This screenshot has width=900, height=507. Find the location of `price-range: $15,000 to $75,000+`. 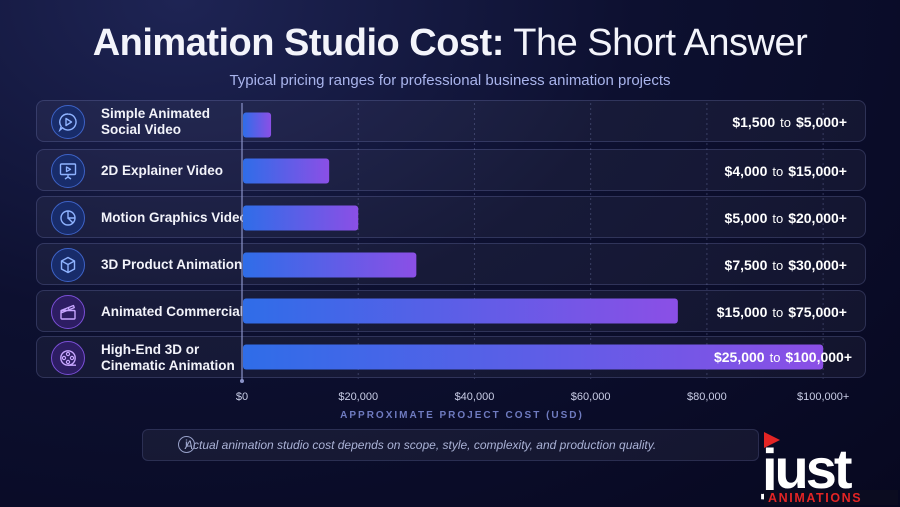

price-range: $15,000 to $75,000+ is located at coordinates (781, 312).